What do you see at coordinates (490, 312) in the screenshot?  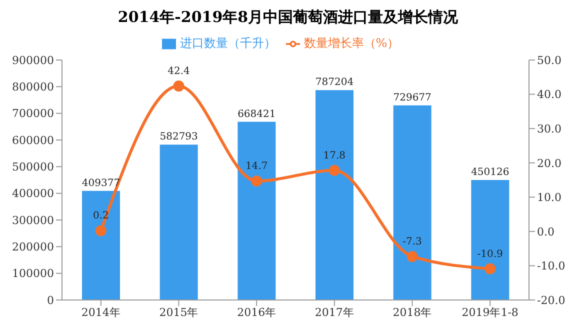 I see `x-tick-label: 2019年1-8` at bounding box center [490, 312].